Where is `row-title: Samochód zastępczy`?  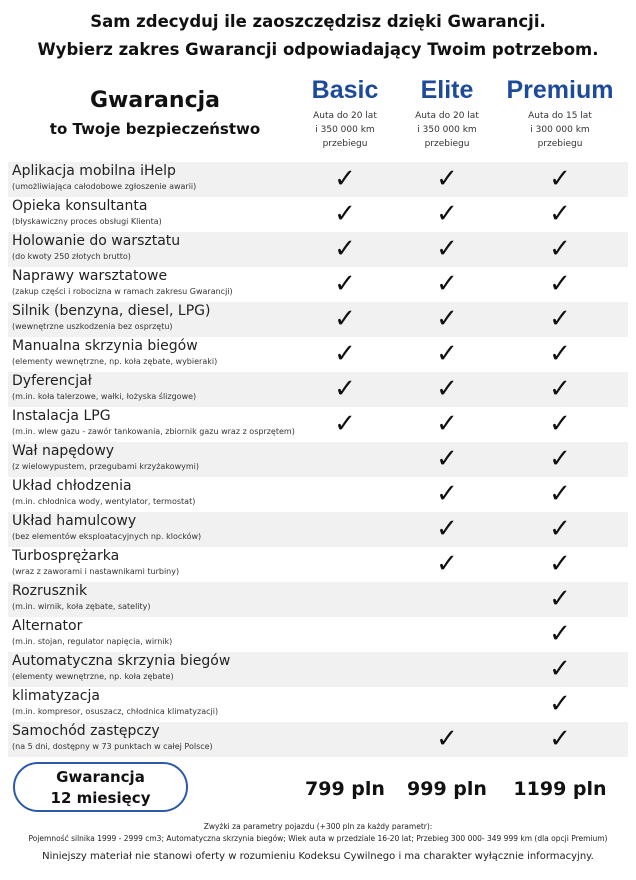
row-title: Samochód zastępczy is located at coordinates (86, 731).